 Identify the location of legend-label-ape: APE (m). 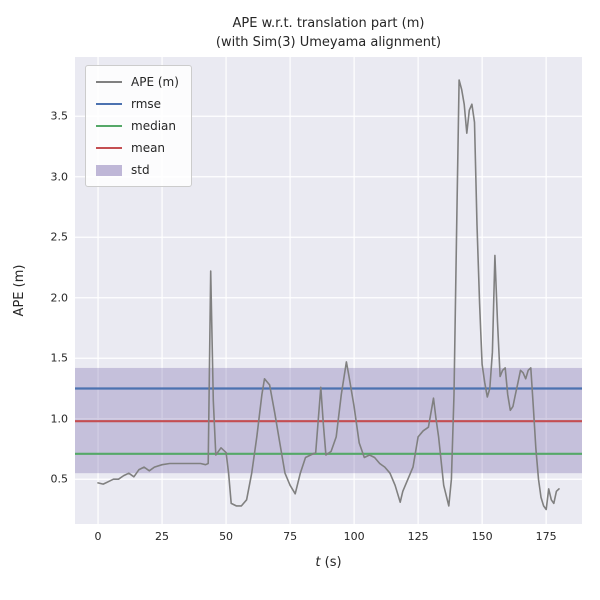
(155, 82).